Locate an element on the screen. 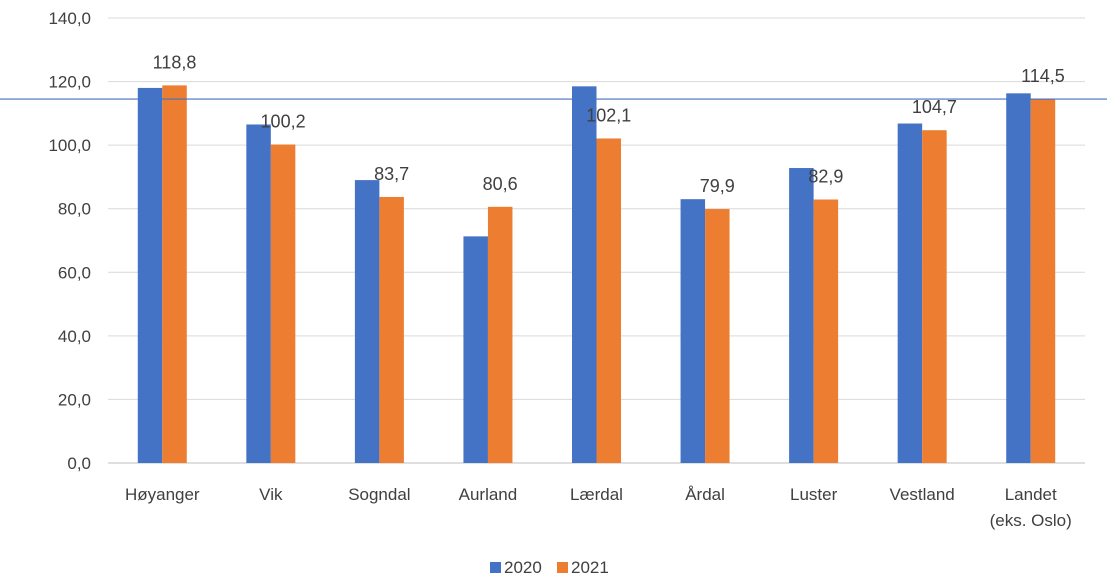 The image size is (1107, 580). data-label: 104,7 is located at coordinates (934, 107).